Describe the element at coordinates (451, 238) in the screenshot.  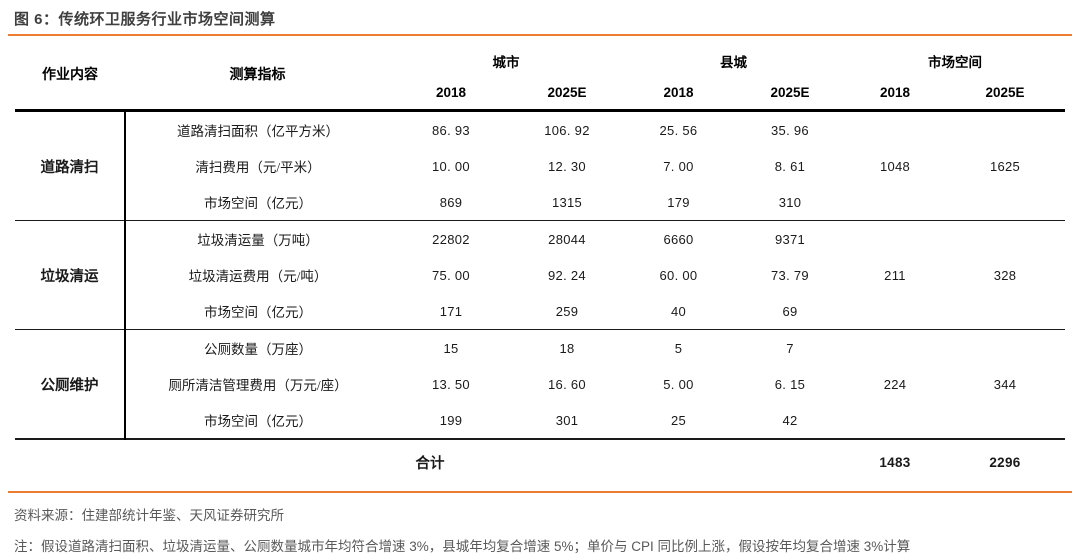
I see `value-cell: 22802` at that location.